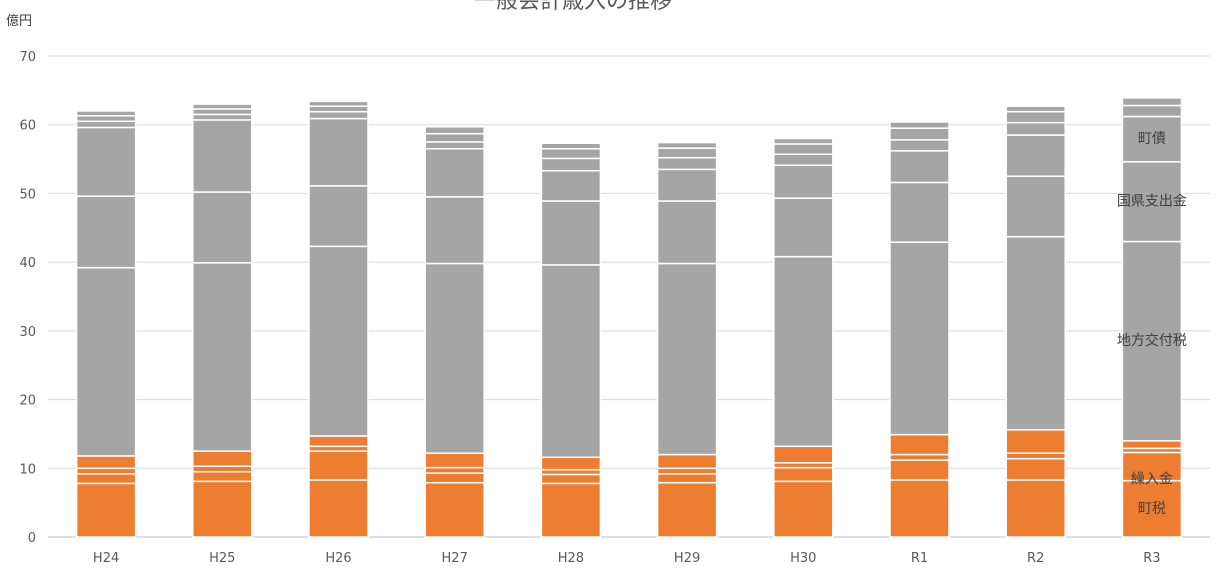 This screenshot has width=1220, height=571. I want to click on y-tick-label-40: 40, so click(27, 263).